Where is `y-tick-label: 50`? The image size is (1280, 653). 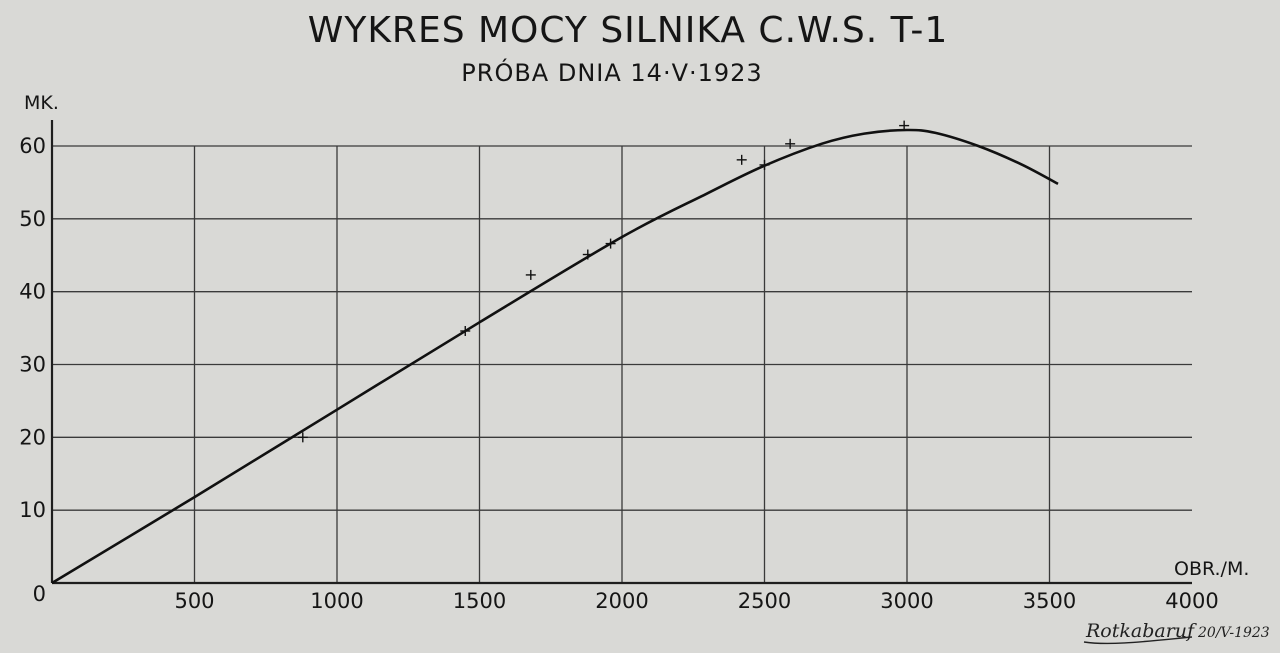
y-tick-label: 50 is located at coordinates (32, 219).